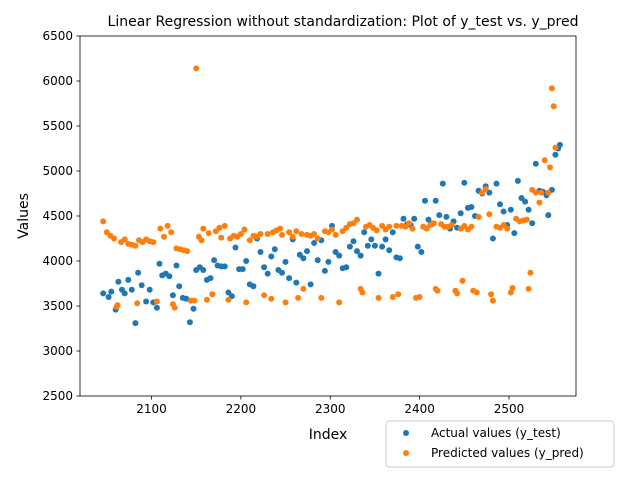 The width and height of the screenshot is (640, 480). Describe the element at coordinates (57, 396) in the screenshot. I see `y-tick-label-2500: 2500` at that location.